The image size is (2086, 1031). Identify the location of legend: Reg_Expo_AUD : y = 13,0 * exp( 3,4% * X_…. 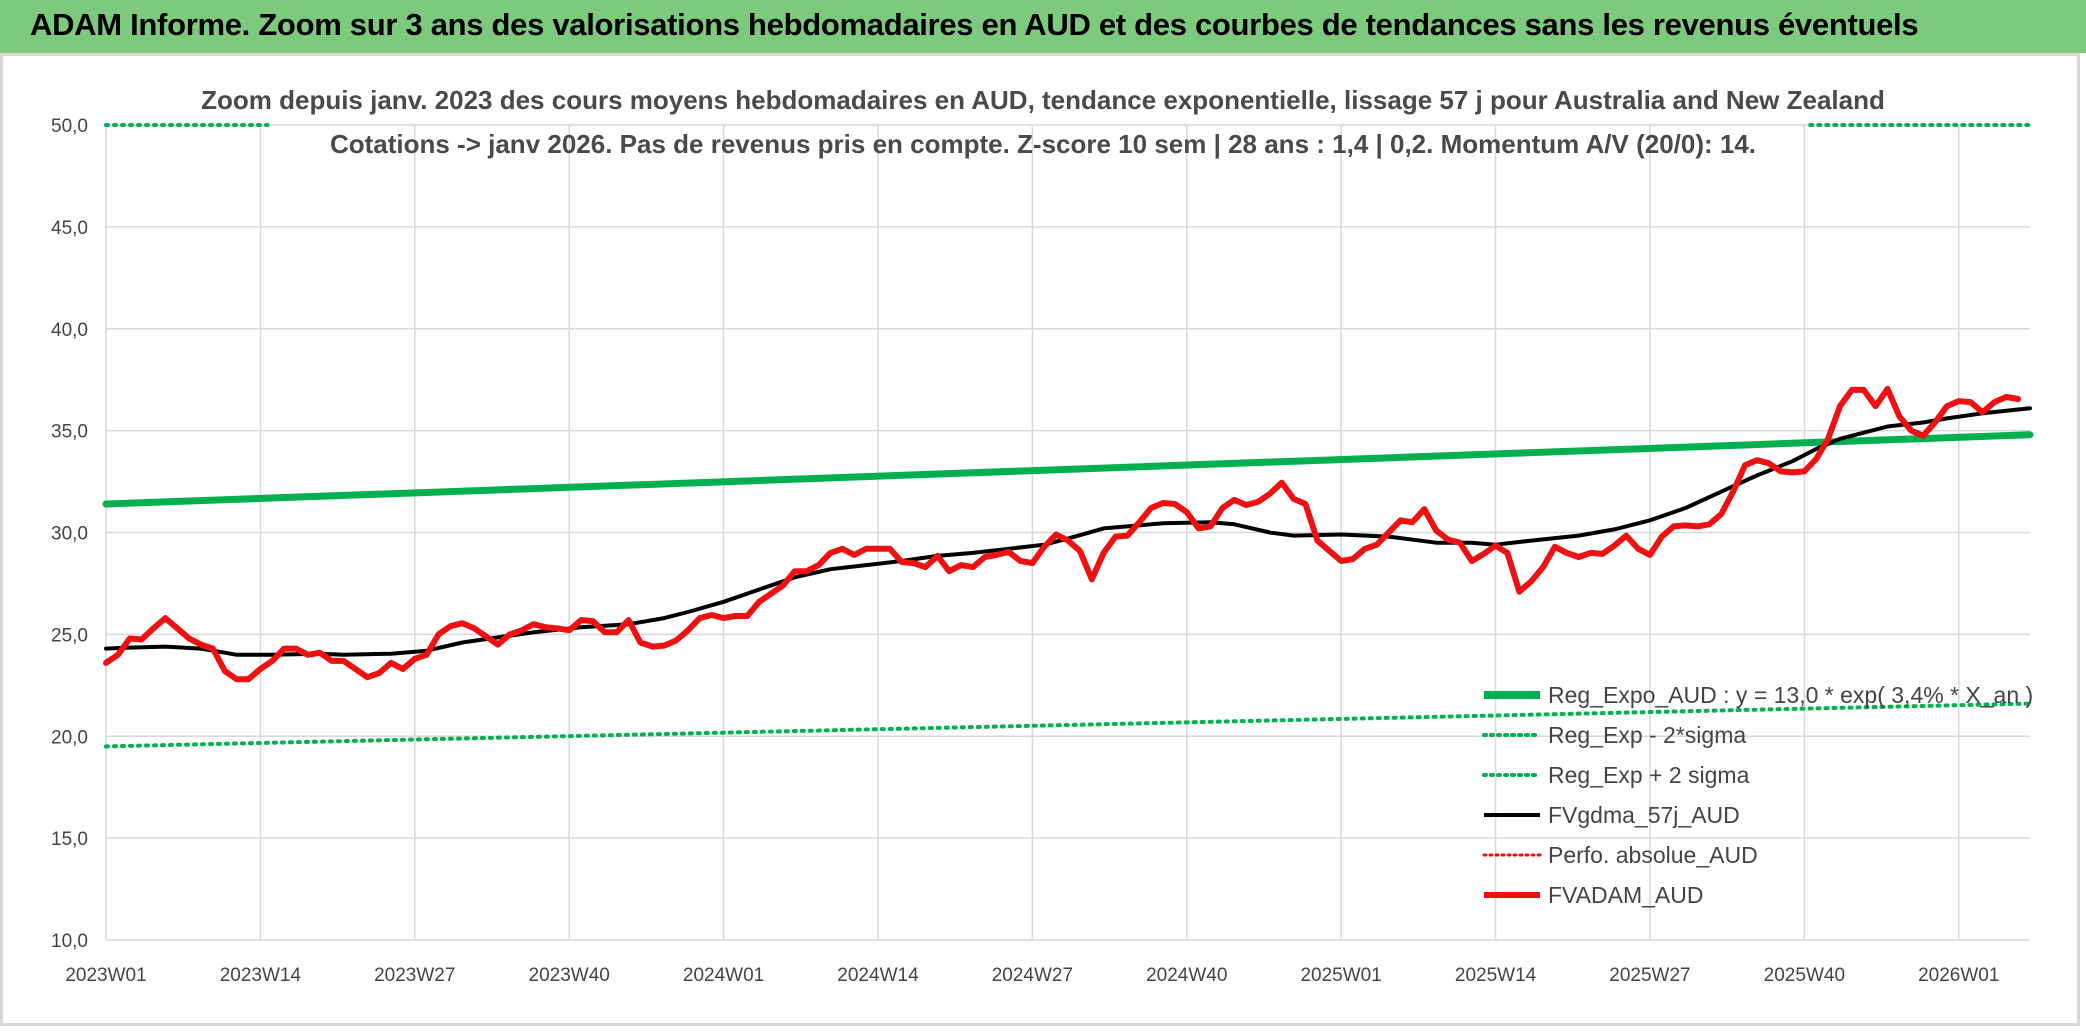
(1757, 795).